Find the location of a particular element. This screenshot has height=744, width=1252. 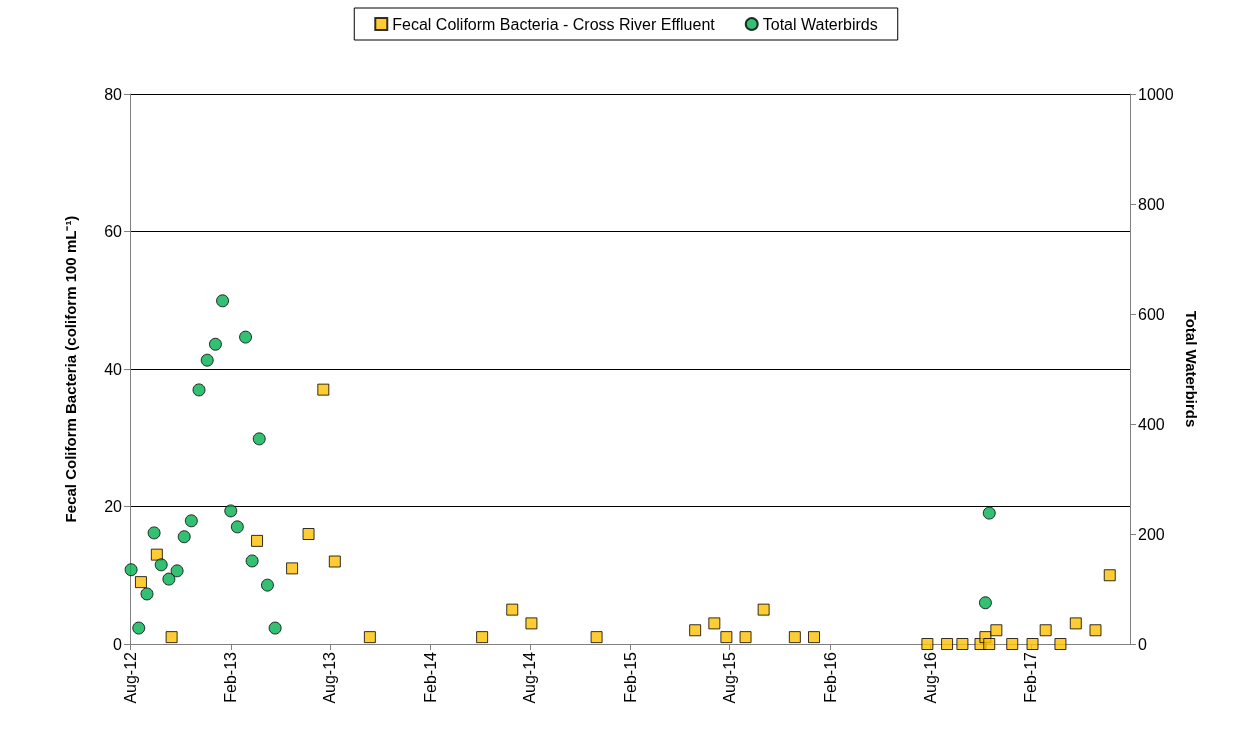

x-tick-label: Feb-13 is located at coordinates (231, 677).